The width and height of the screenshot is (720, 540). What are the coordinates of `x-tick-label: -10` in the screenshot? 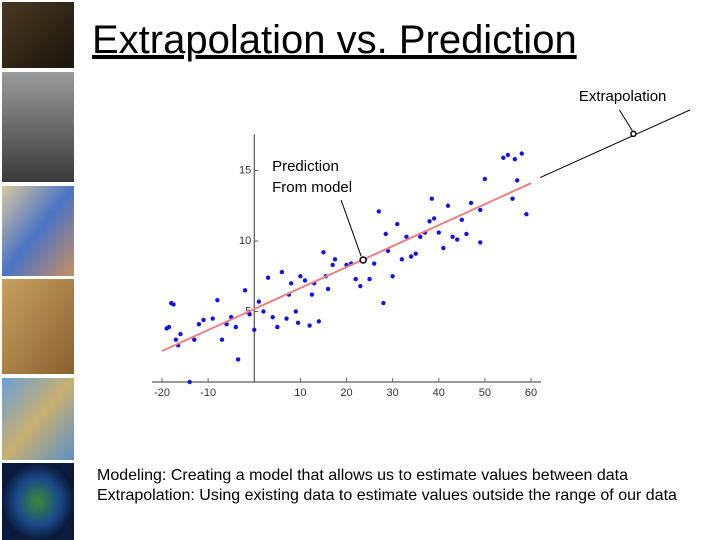 It's located at (208, 393).